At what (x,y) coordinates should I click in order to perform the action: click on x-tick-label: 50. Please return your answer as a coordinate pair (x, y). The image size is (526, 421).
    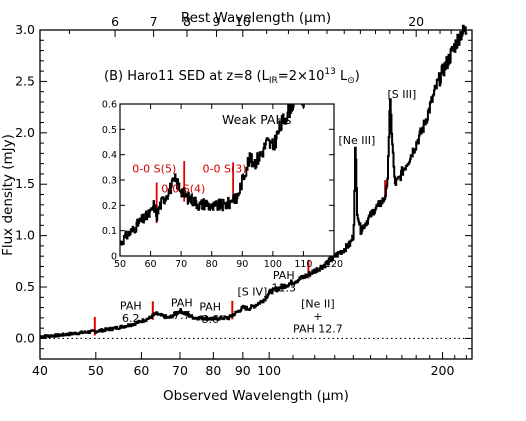
    Looking at the image, I should click on (96, 370).